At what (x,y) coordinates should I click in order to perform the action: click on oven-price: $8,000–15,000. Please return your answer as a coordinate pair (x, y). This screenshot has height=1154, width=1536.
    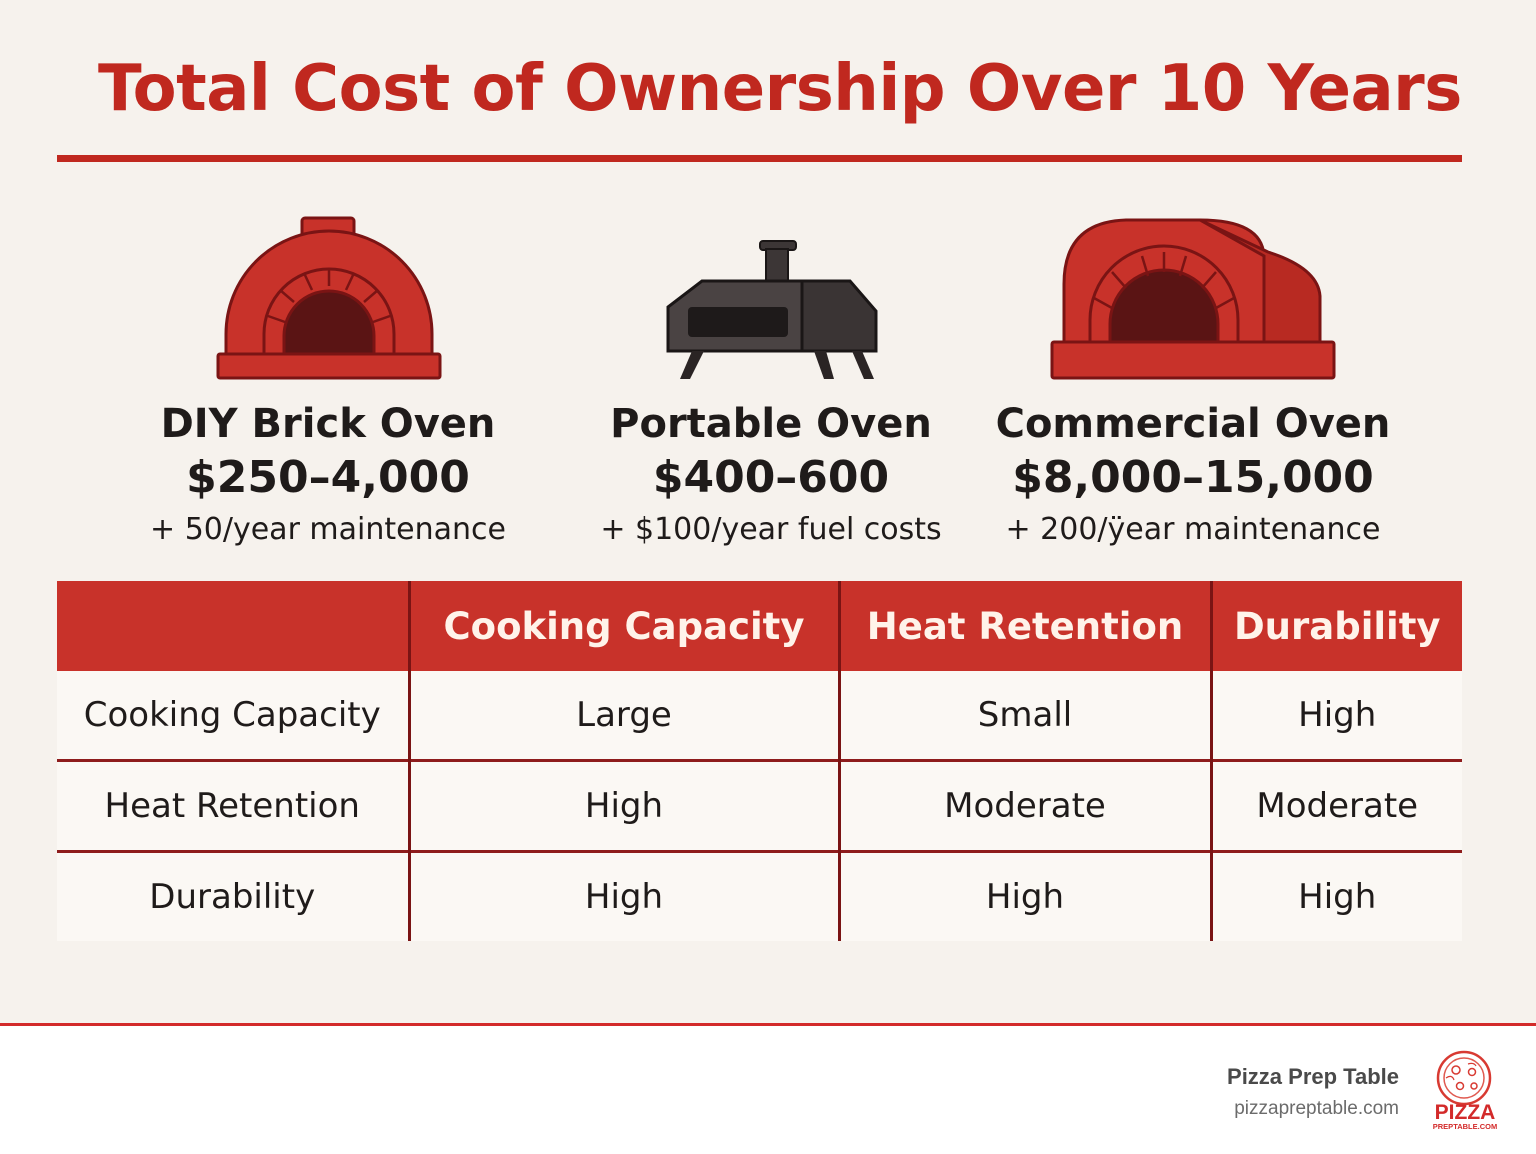
    Looking at the image, I should click on (1193, 477).